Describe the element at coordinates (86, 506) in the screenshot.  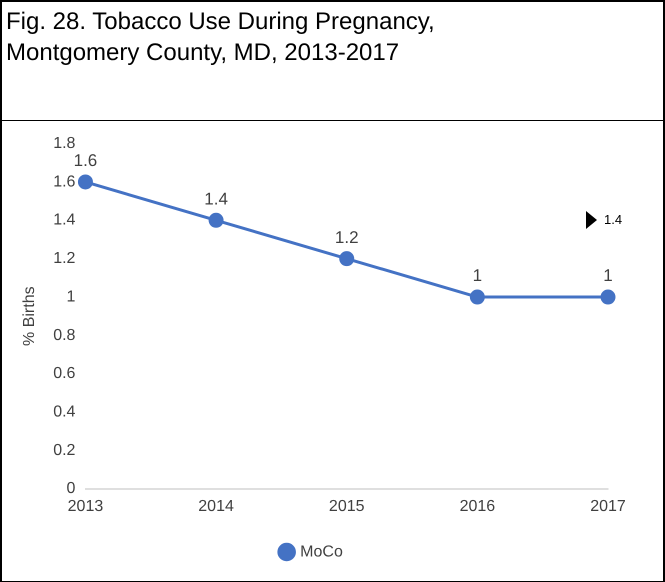
I see `x-tick-label: 2013` at that location.